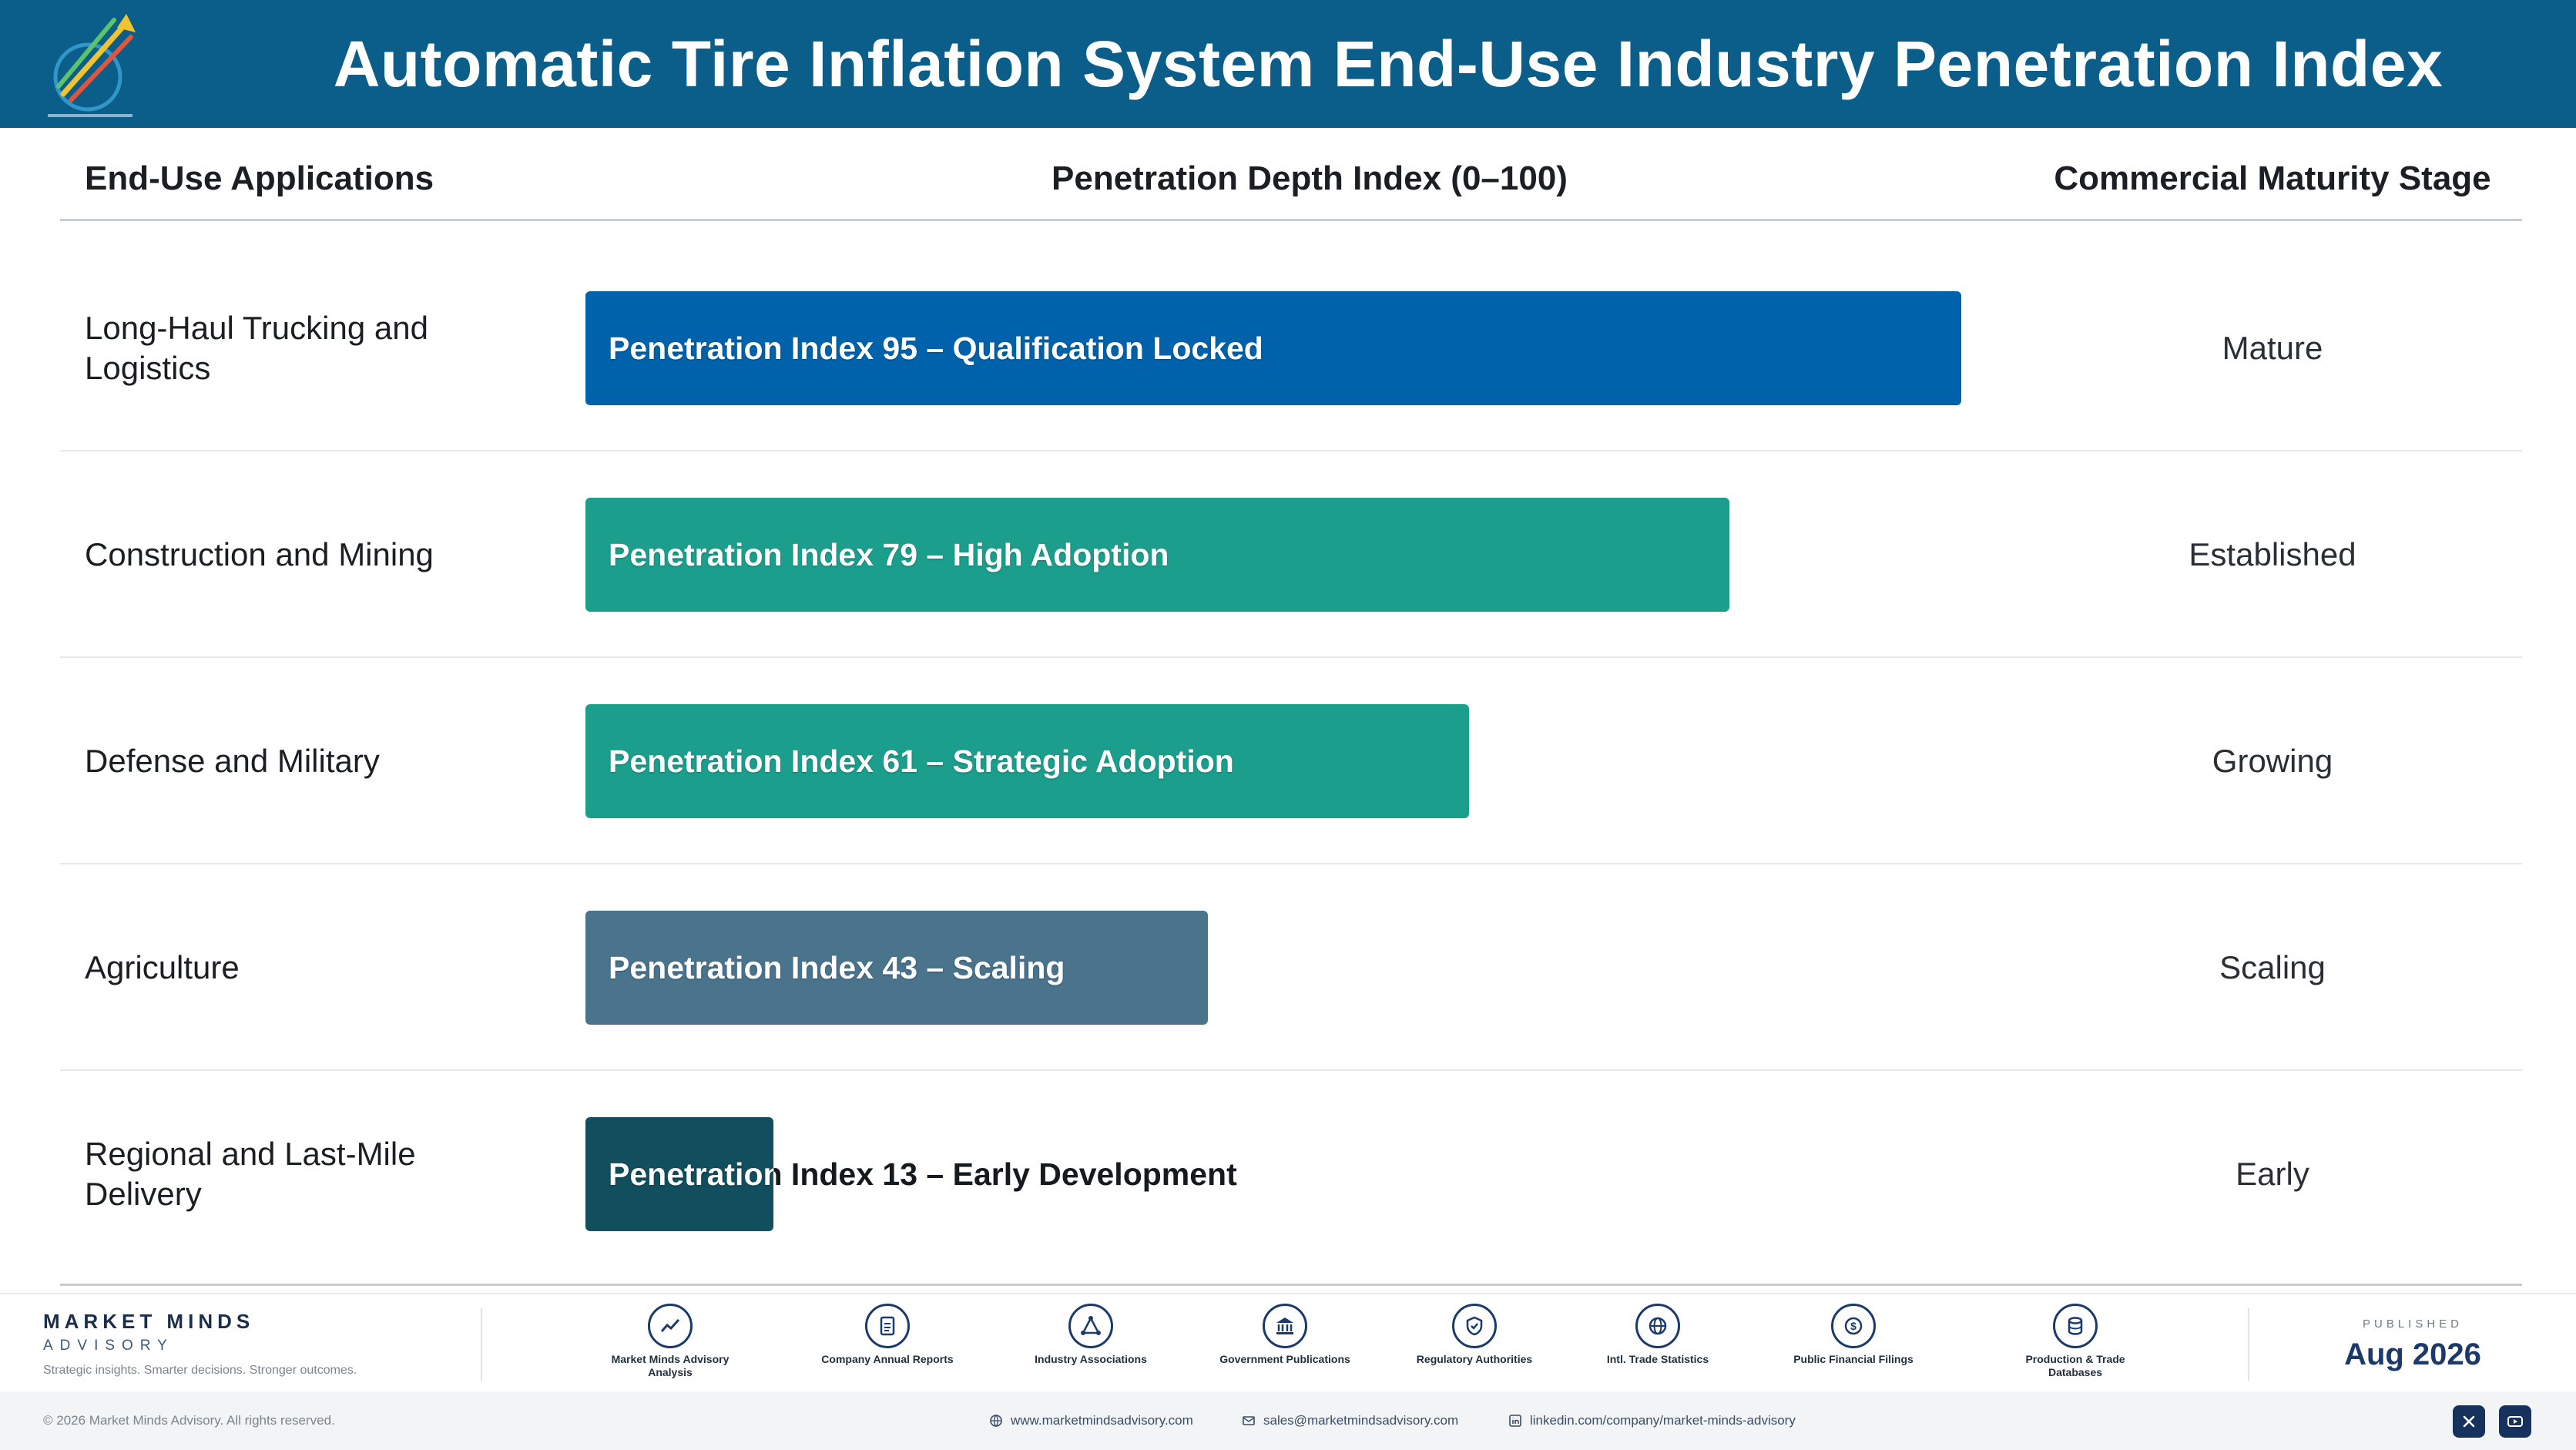 Image resolution: width=2576 pixels, height=1450 pixels. Describe the element at coordinates (148, 1322) in the screenshot. I see `brand-name: MARKET MINDS` at that location.